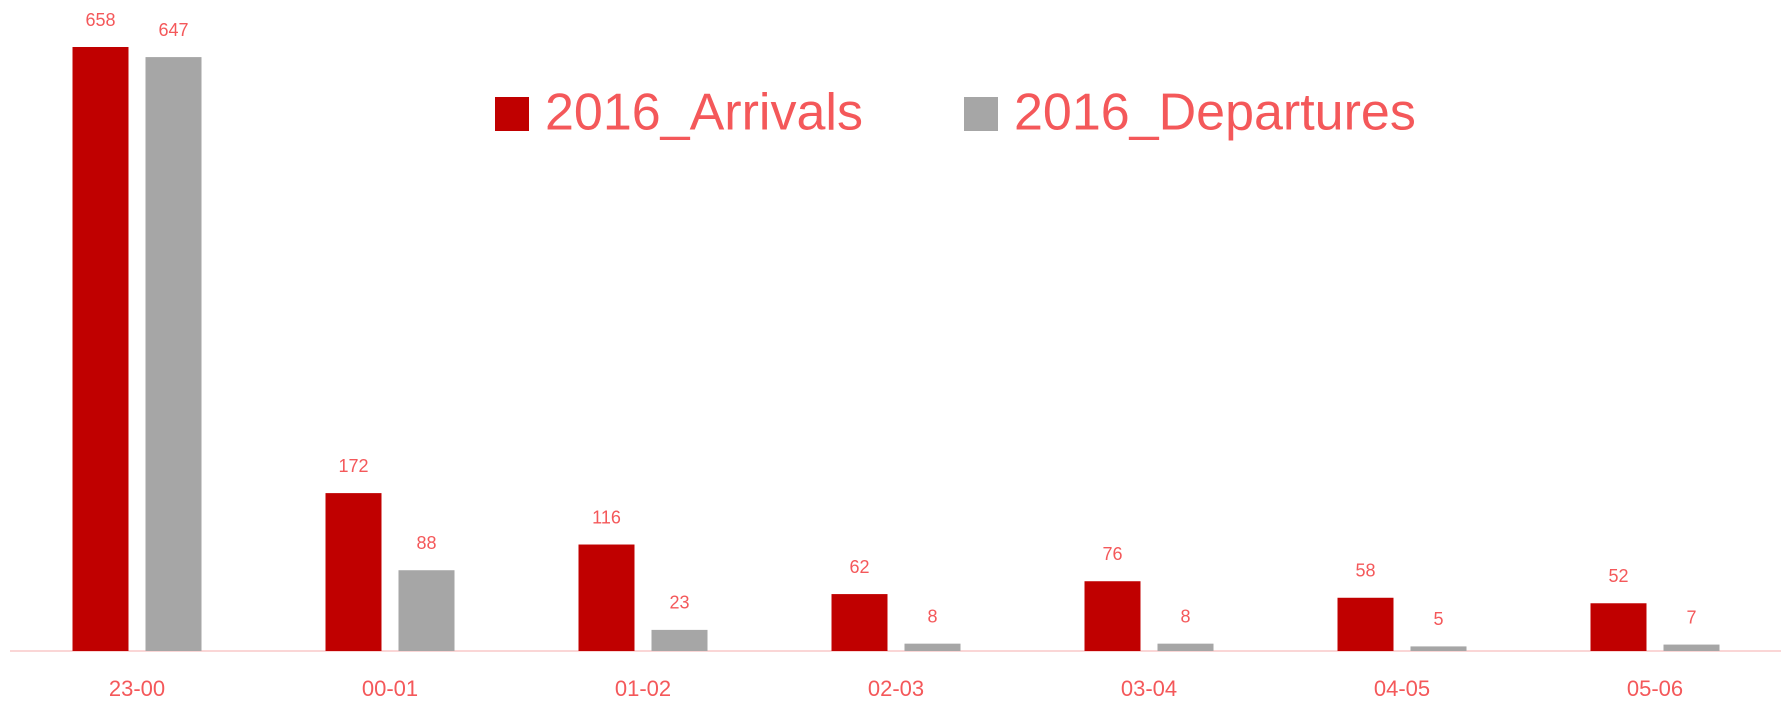  Describe the element at coordinates (643, 688) in the screenshot. I see `x-tick-label: 01-02` at that location.